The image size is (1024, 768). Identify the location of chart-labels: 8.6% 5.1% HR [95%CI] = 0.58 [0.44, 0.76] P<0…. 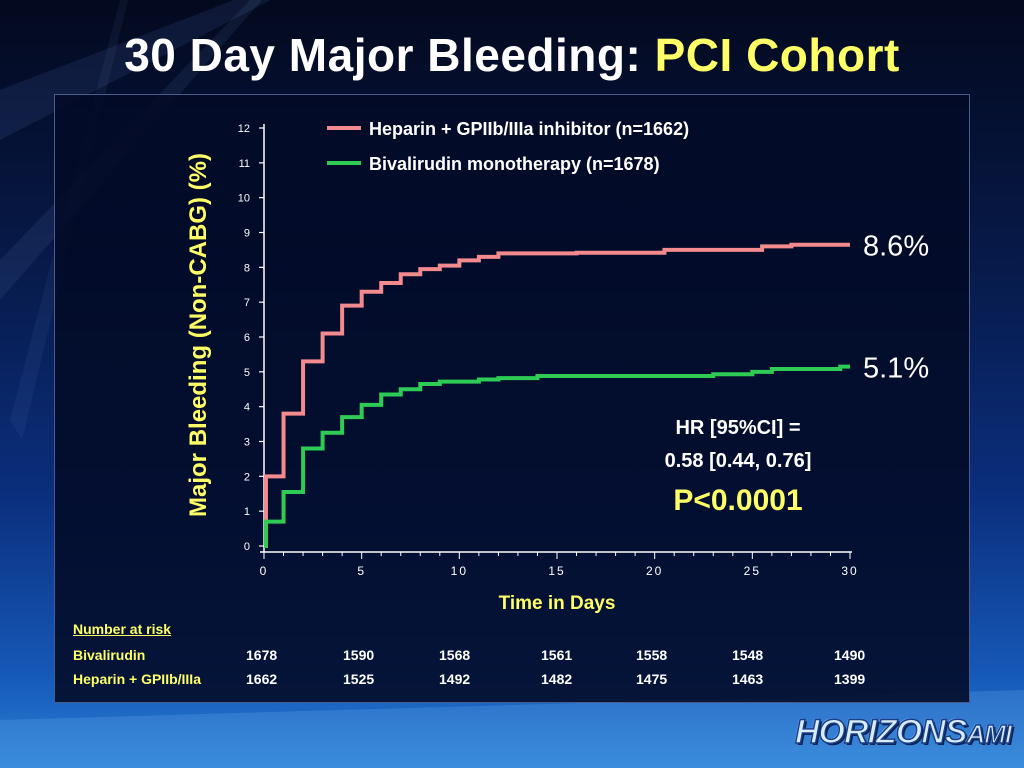
(797, 374).